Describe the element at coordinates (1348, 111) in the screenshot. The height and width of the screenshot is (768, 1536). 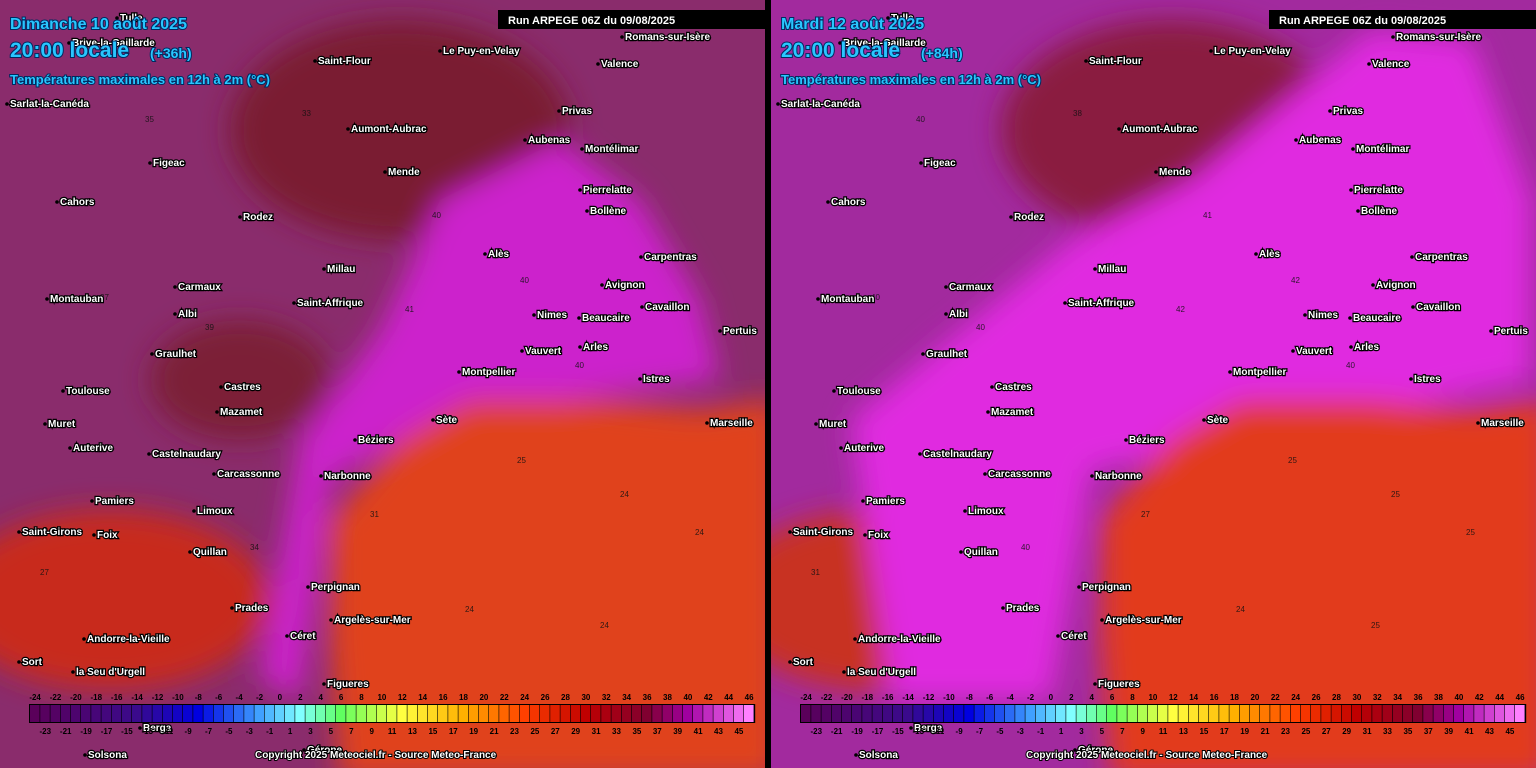
I see `city-label: Privas` at that location.